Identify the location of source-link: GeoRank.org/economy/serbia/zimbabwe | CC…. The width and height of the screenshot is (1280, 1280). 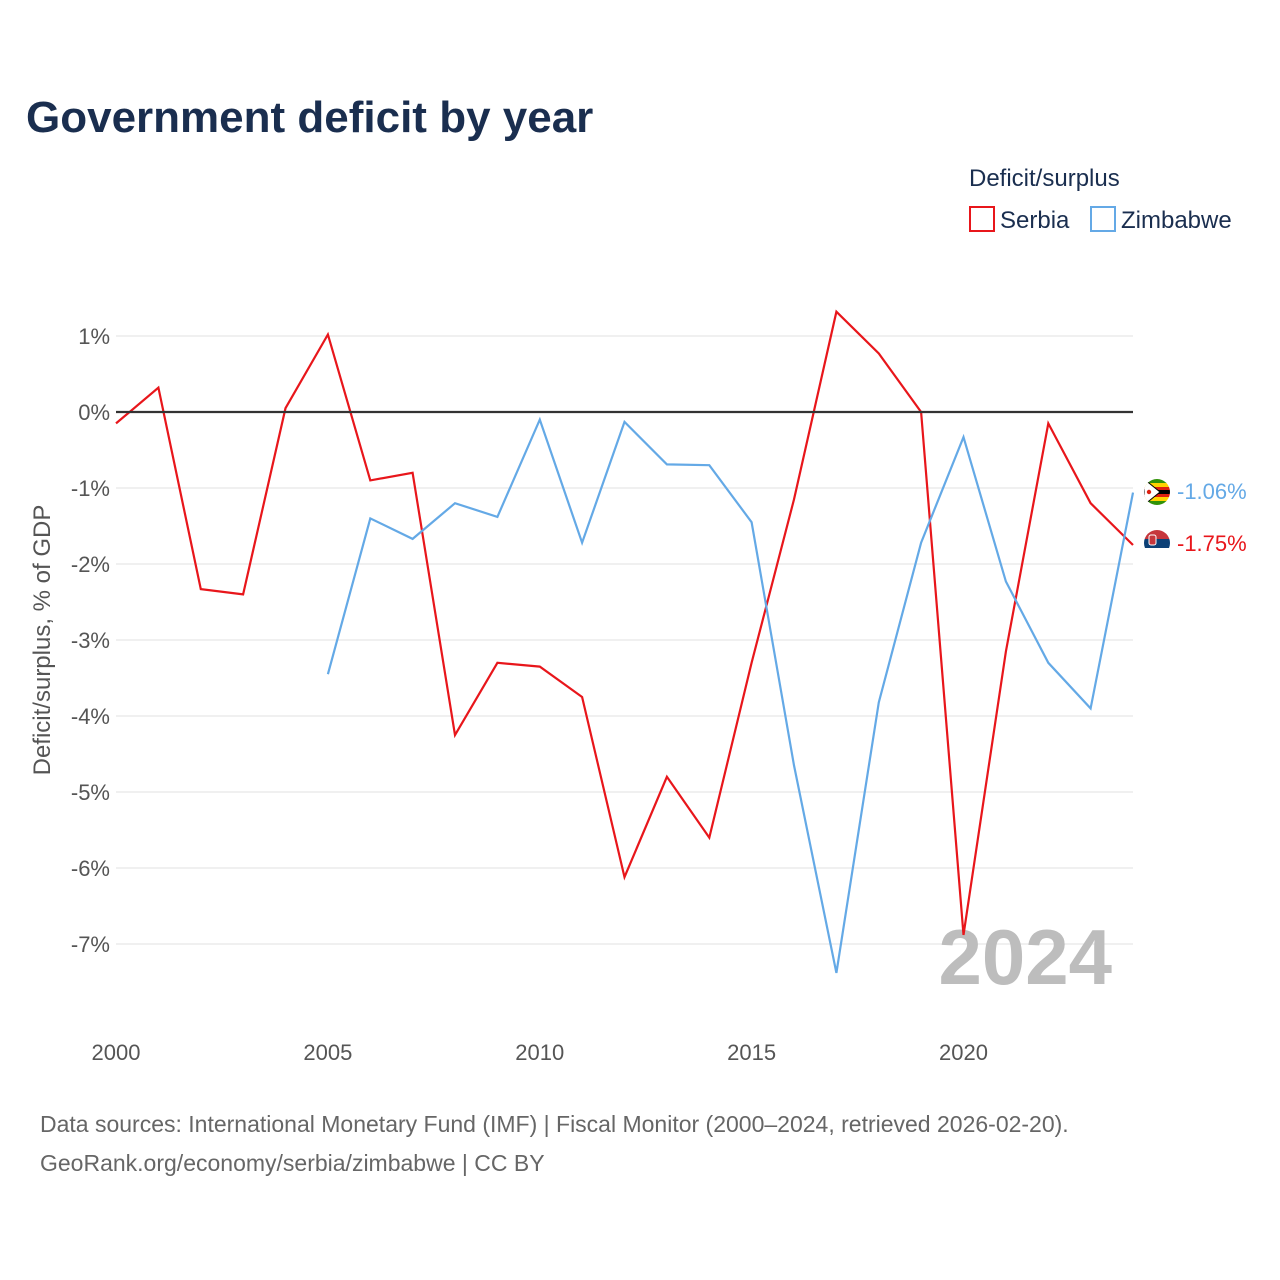
(292, 1163).